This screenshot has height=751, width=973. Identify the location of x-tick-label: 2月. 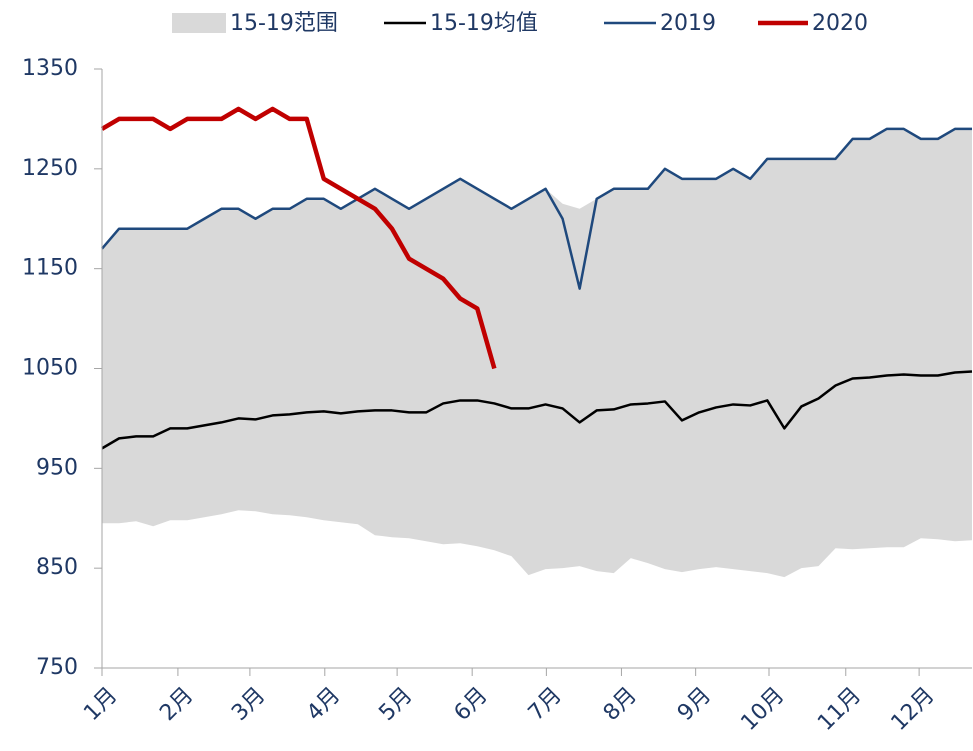
(176, 704).